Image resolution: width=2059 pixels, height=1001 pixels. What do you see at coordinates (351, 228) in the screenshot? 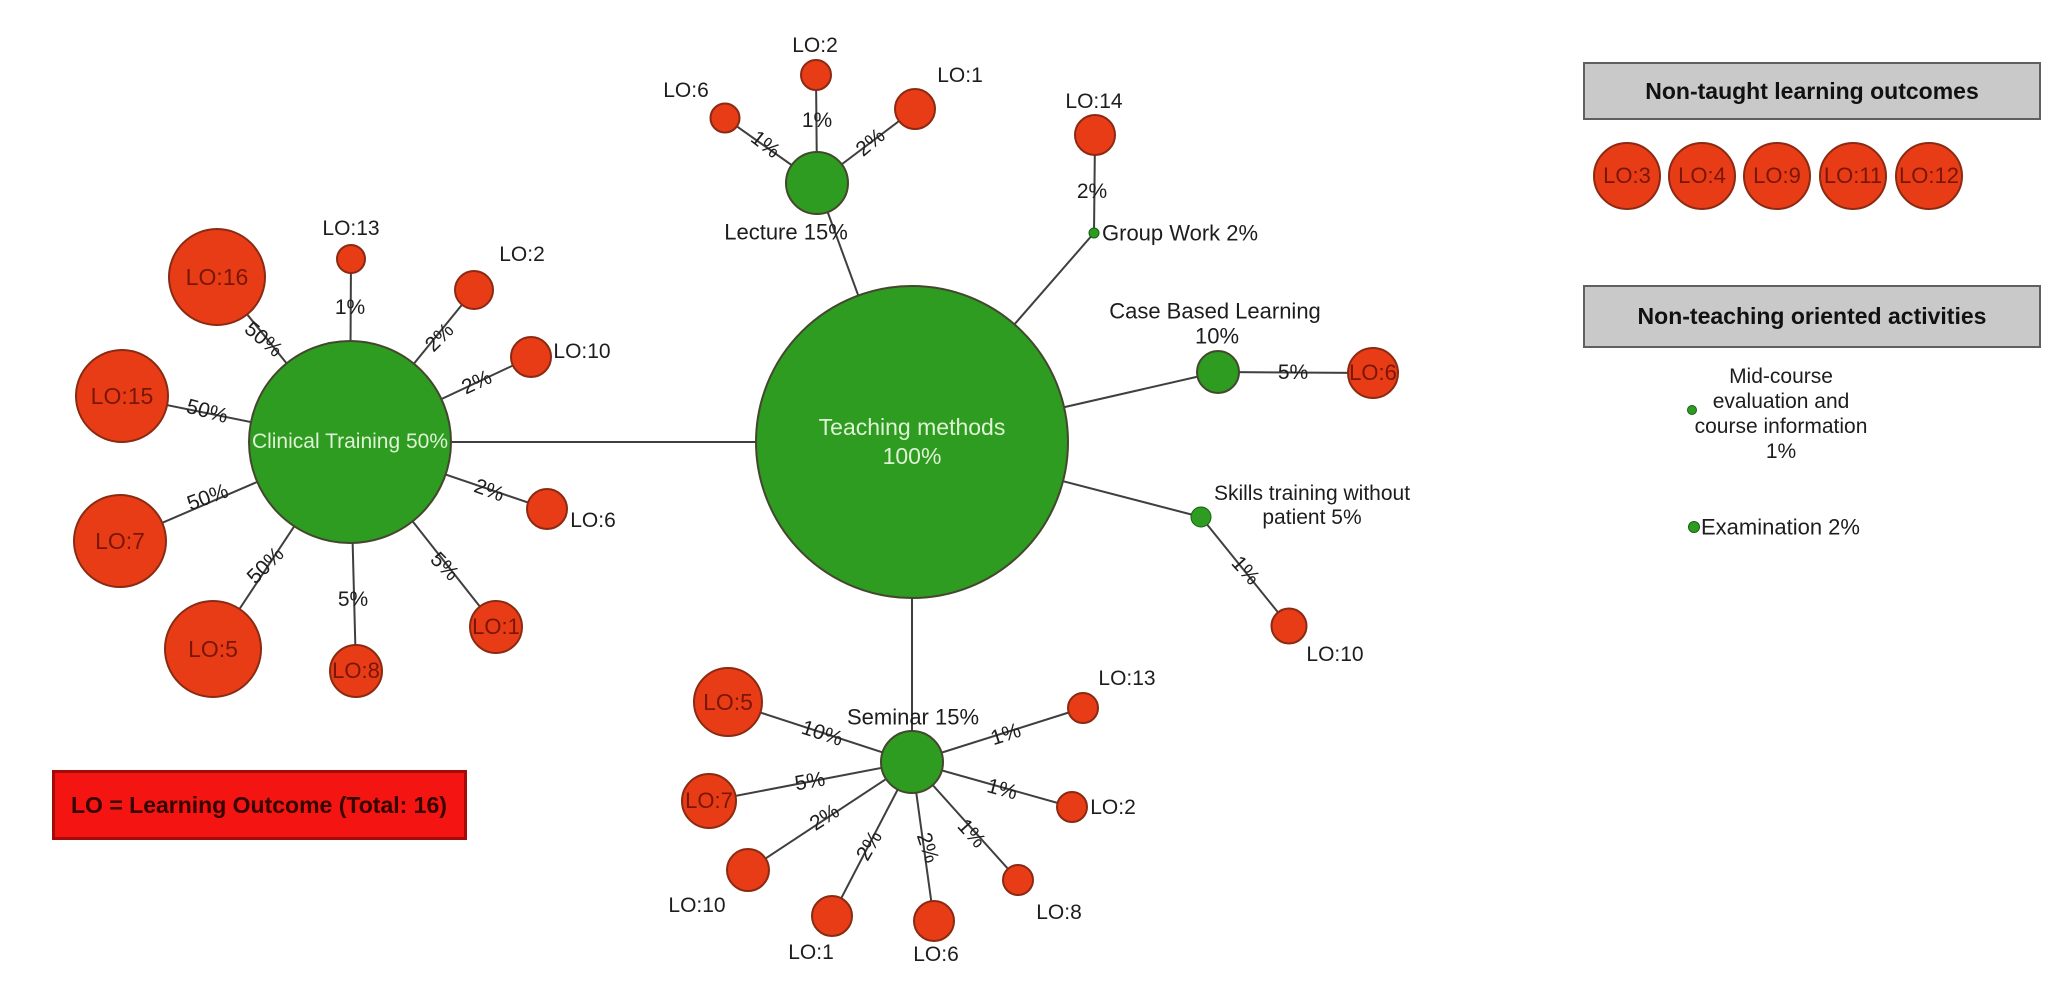
I see `clinical-lo13-label: LO:13` at bounding box center [351, 228].